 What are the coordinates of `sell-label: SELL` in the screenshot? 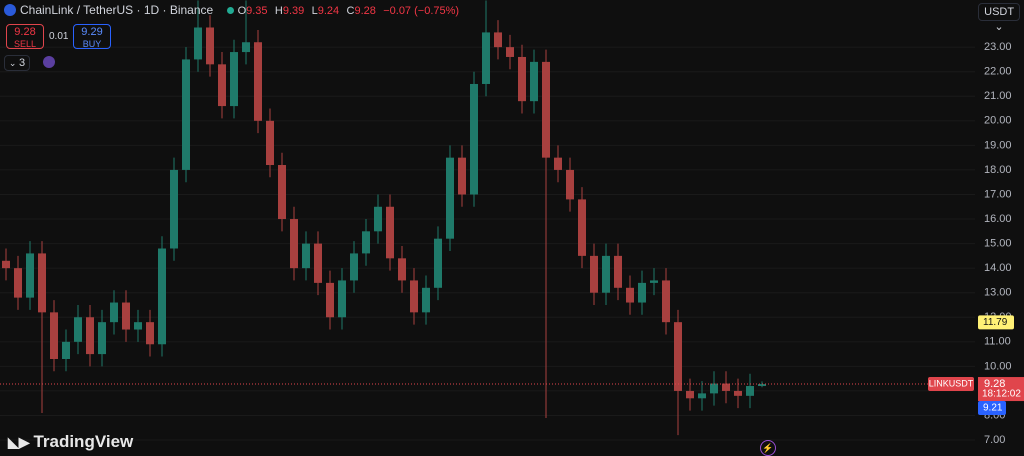 It's located at (25, 44).